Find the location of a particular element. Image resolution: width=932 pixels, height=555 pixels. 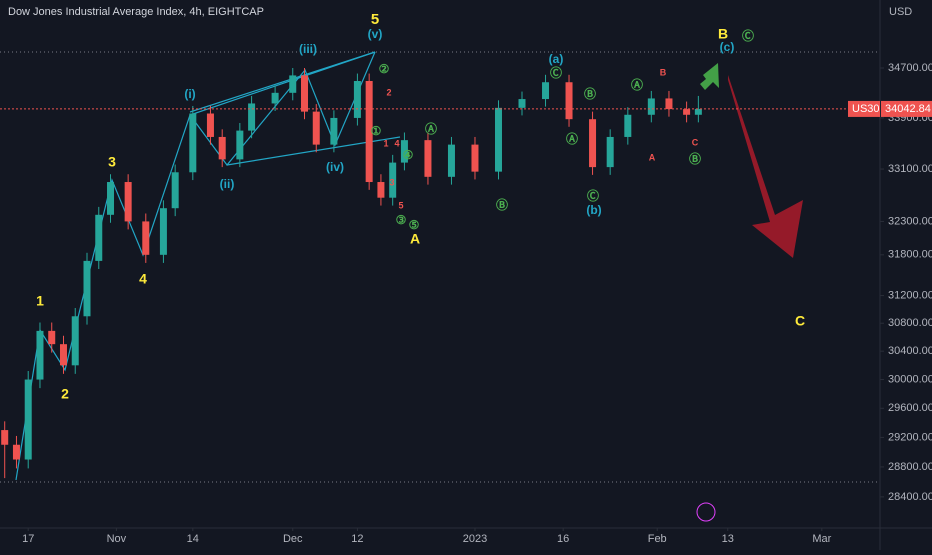

wave-label: ⑤ is located at coordinates (414, 225).